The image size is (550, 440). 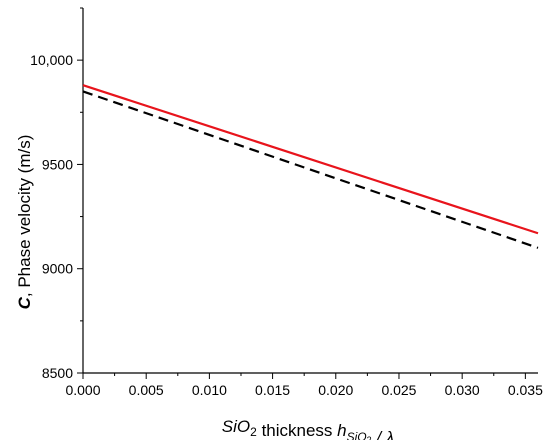 I want to click on y-tick-label: 8500, so click(x=57, y=373).